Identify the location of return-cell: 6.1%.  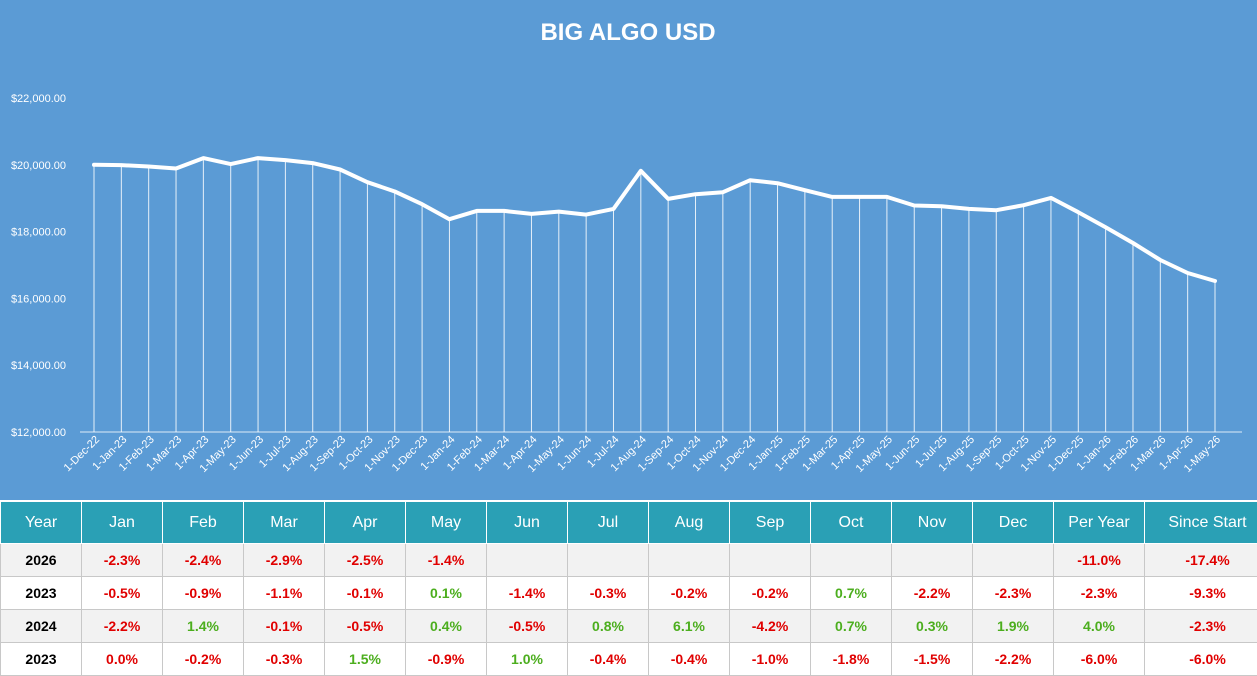
(689, 626).